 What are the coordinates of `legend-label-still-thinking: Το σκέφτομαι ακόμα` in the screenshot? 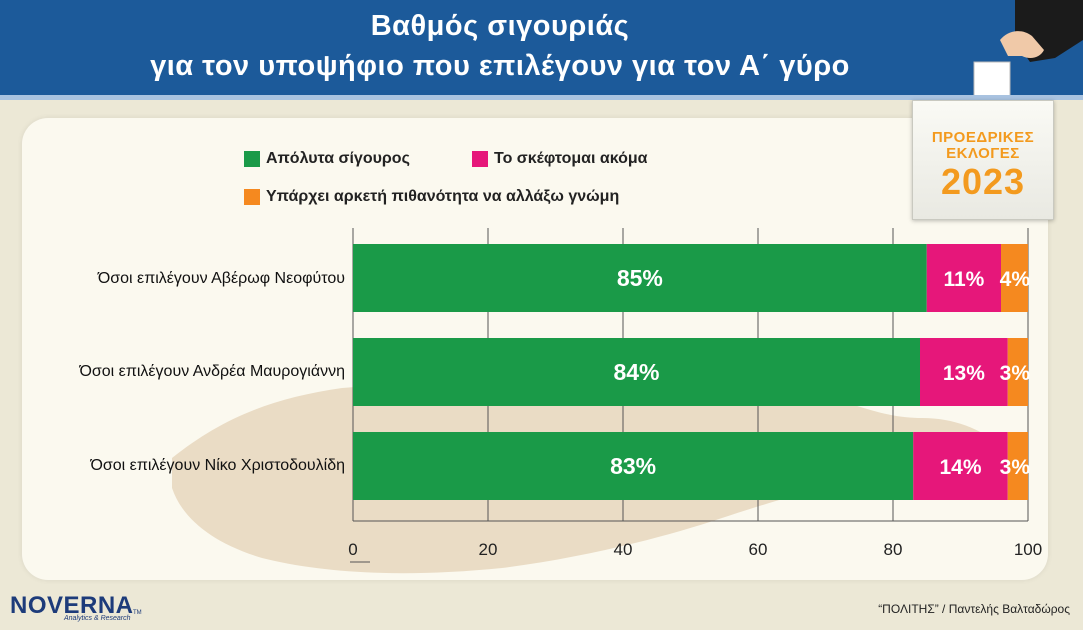 It's located at (571, 158).